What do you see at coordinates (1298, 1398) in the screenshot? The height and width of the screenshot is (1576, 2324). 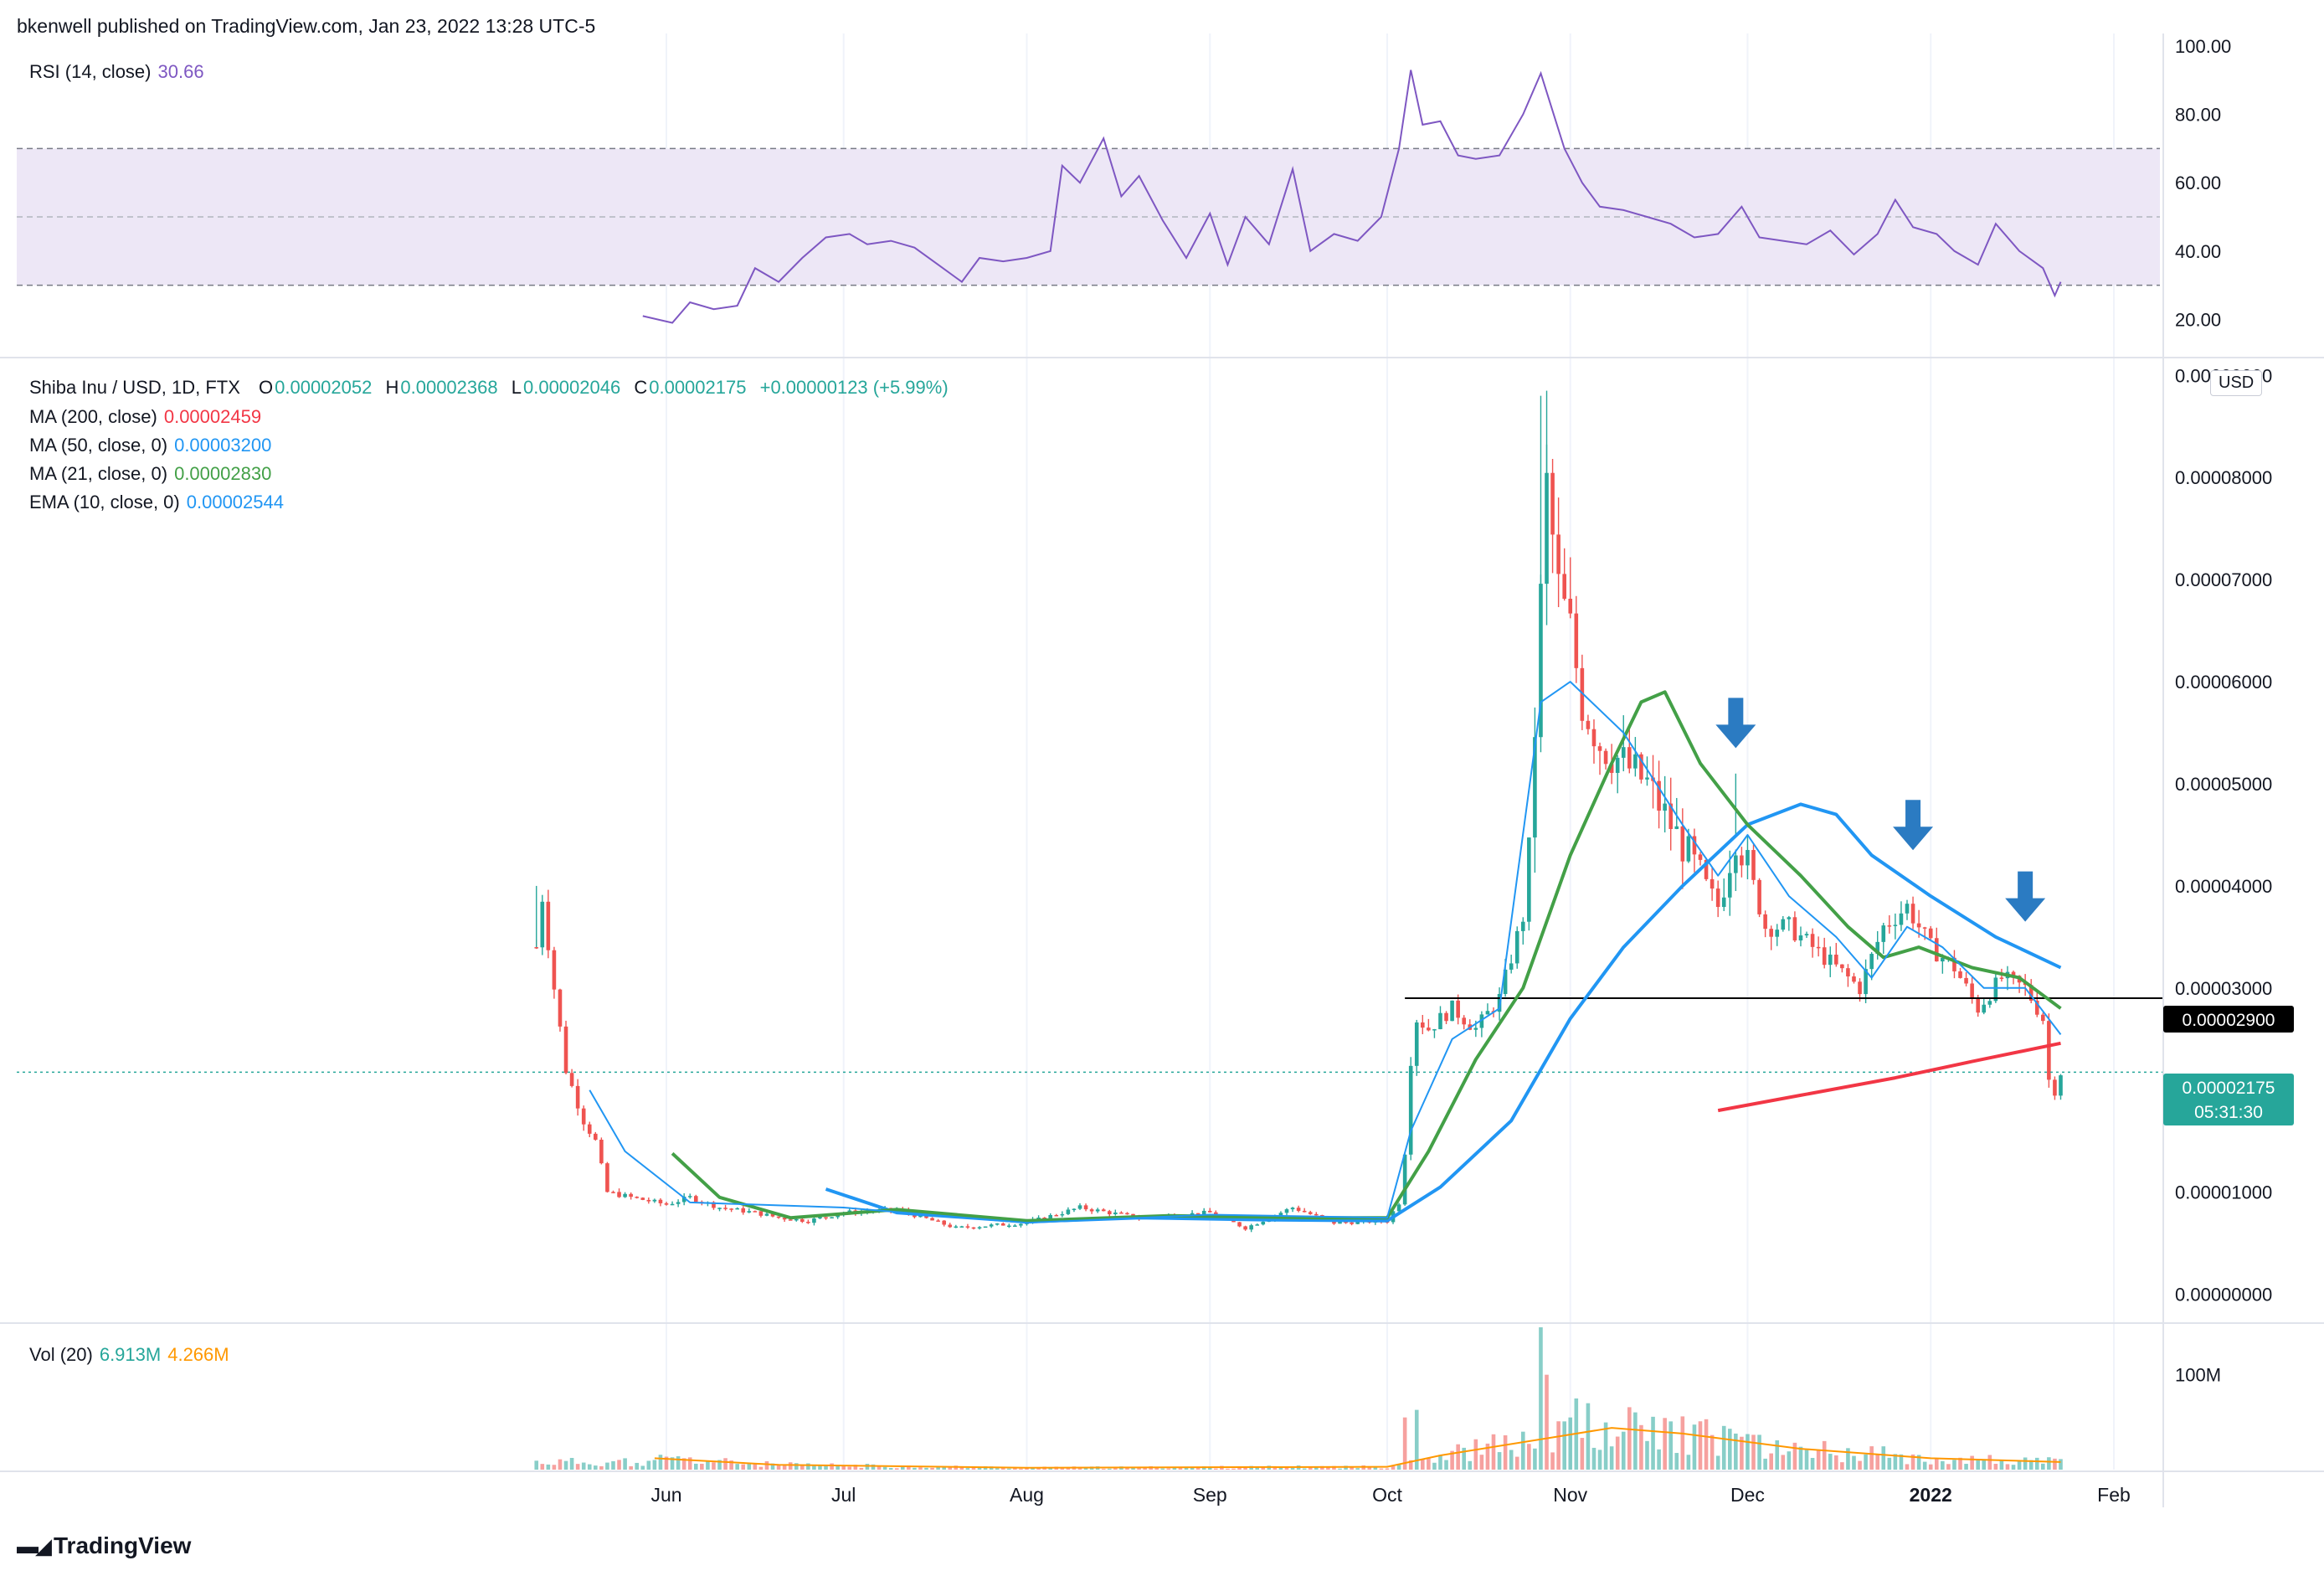 I see `volume-bars` at bounding box center [1298, 1398].